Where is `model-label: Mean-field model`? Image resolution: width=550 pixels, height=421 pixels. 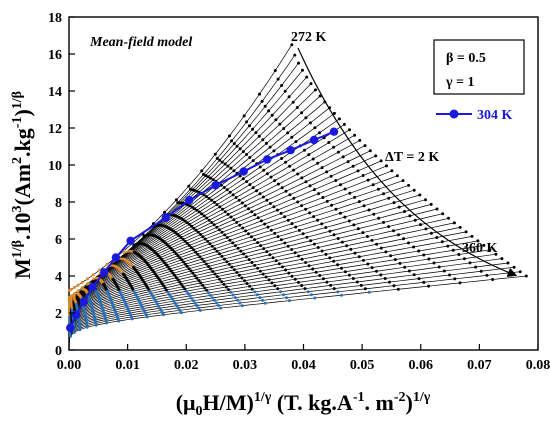 model-label: Mean-field model is located at coordinates (140, 42).